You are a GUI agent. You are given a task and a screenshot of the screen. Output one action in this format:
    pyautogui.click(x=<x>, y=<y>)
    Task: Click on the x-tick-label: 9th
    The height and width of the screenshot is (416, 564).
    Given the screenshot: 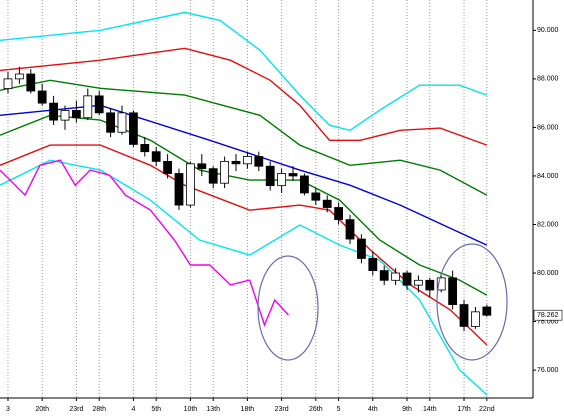 What is the action you would take?
    pyautogui.click(x=407, y=409)
    